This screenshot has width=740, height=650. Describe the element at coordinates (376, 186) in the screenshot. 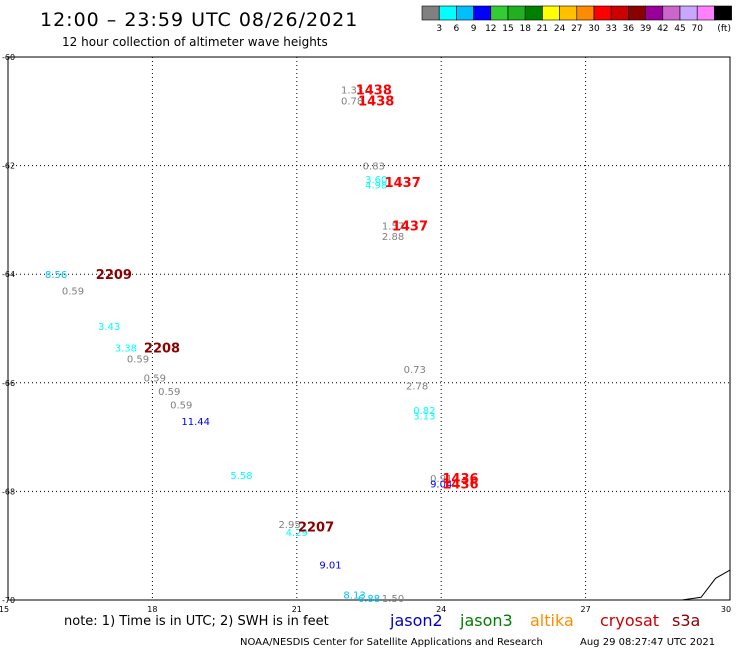

I see `wave-height-value: 4.98` at that location.